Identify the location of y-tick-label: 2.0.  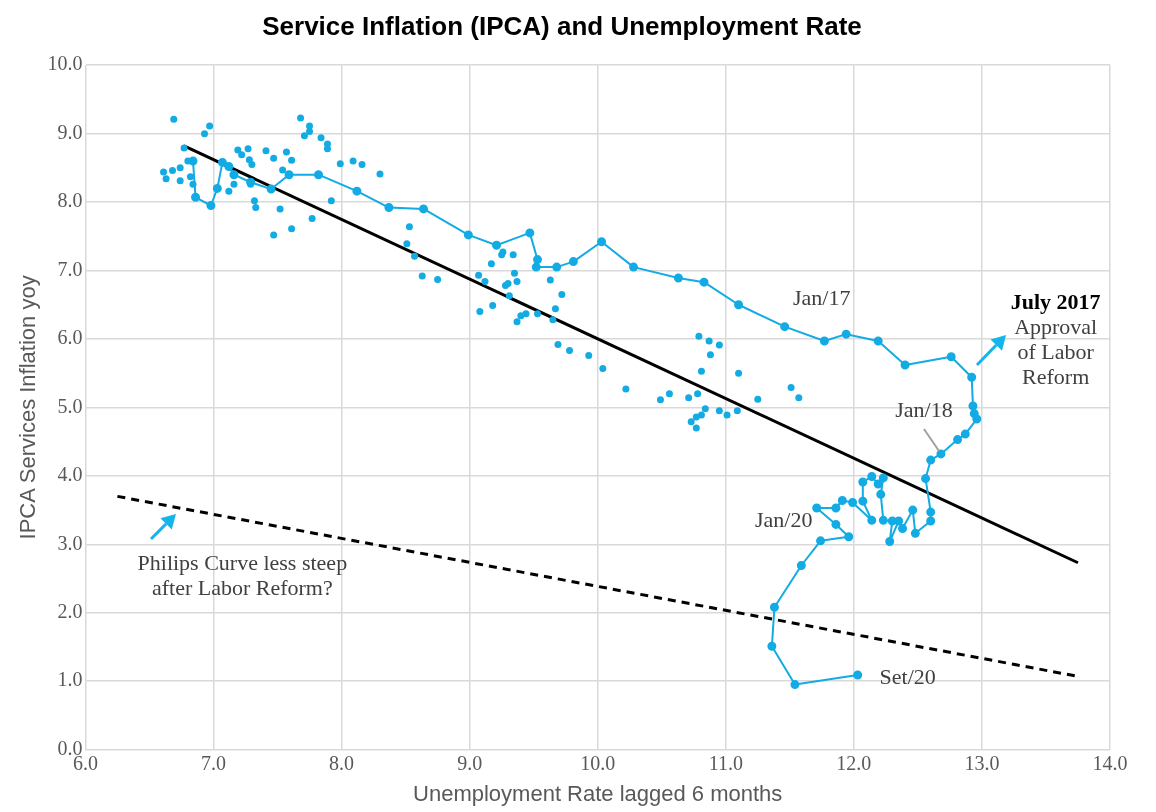
(70, 610).